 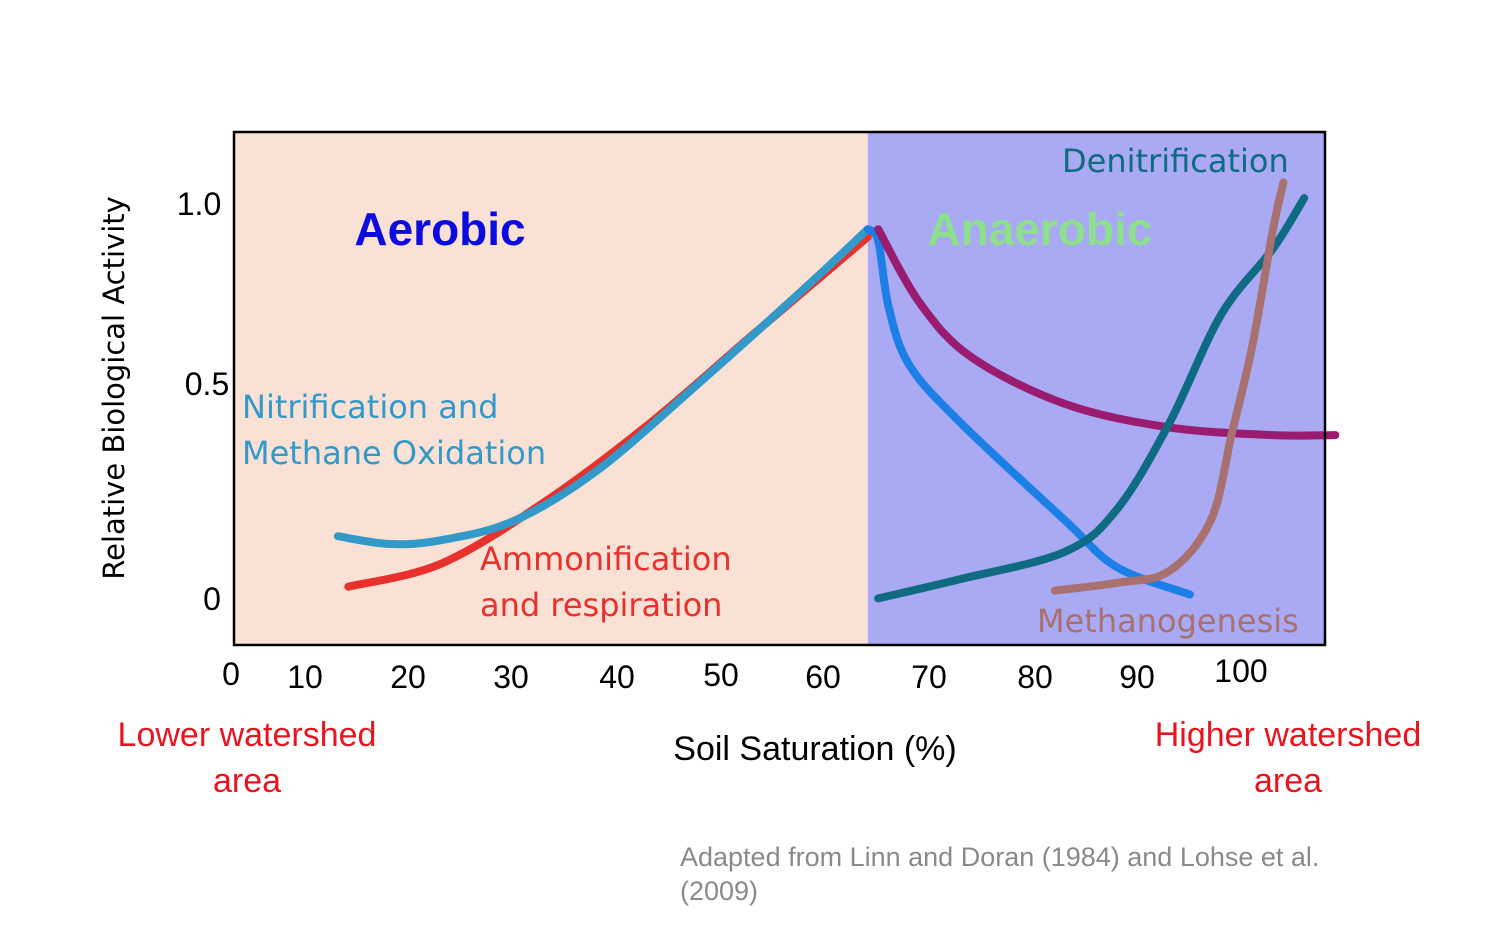 What do you see at coordinates (745, 674) in the screenshot?
I see `x-tick-labels: 0 10 20 30 40 50 60 70 80 90 100` at bounding box center [745, 674].